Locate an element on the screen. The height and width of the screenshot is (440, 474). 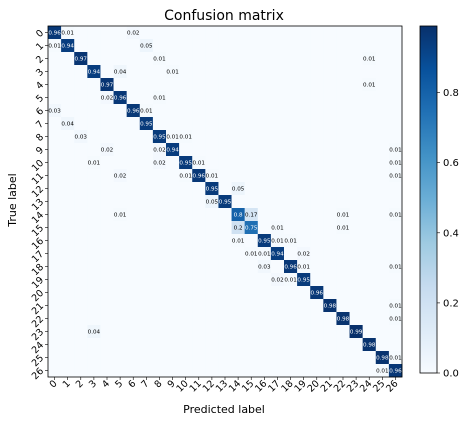
cell-value-label: 0.05 is located at coordinates (146, 47).